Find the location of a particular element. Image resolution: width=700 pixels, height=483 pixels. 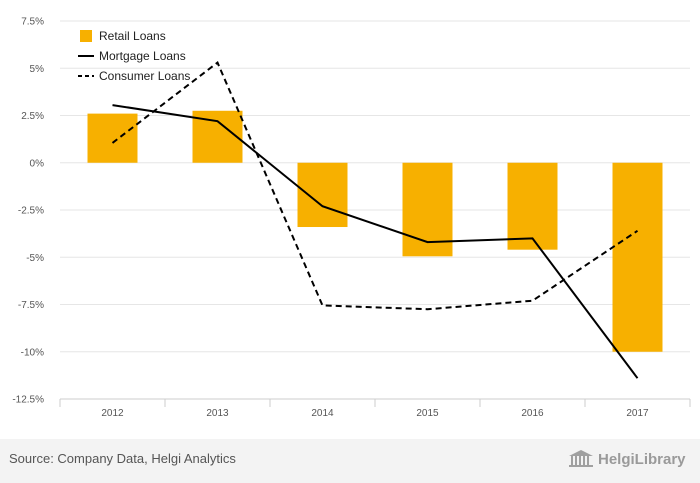

y-tick-label: -2.5% is located at coordinates (31, 211).